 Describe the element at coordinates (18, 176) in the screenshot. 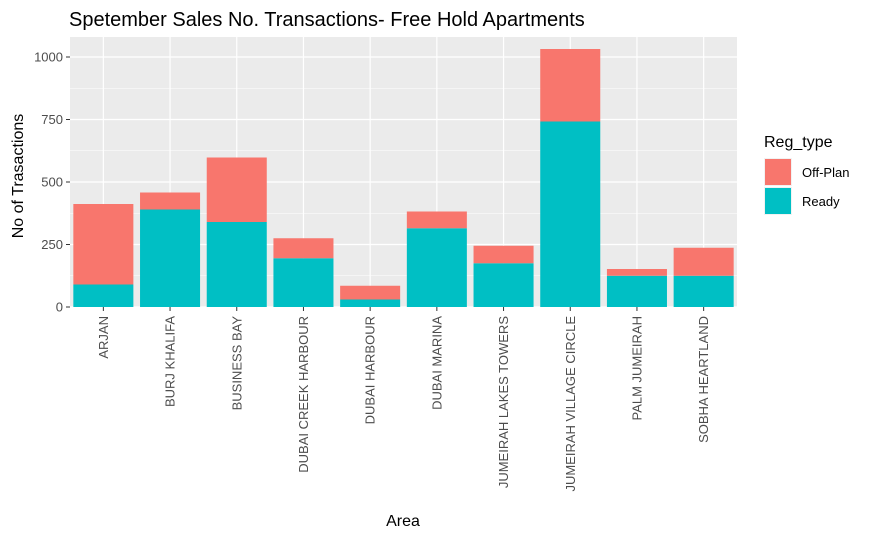

I see `y-axis-title: No of Trasactions` at that location.